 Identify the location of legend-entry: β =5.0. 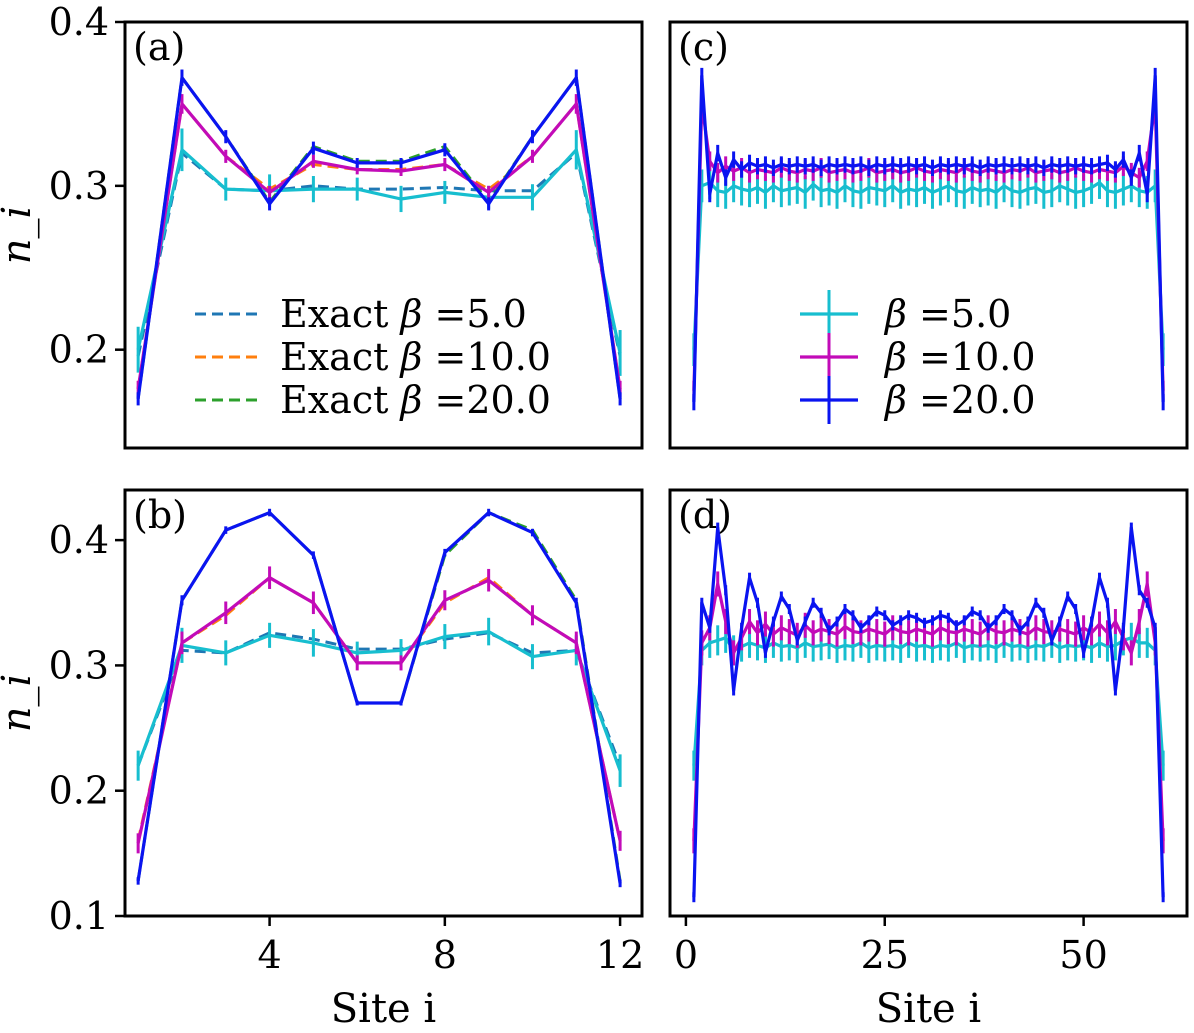
(905, 314).